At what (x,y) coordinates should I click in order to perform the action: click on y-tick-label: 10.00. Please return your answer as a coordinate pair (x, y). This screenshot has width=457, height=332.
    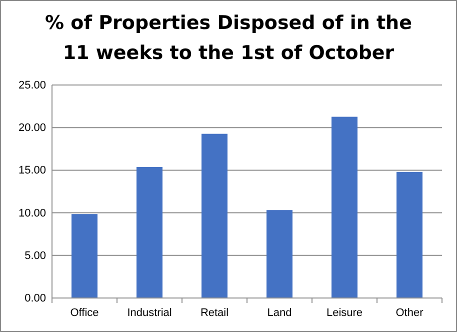
    Looking at the image, I should click on (32, 213).